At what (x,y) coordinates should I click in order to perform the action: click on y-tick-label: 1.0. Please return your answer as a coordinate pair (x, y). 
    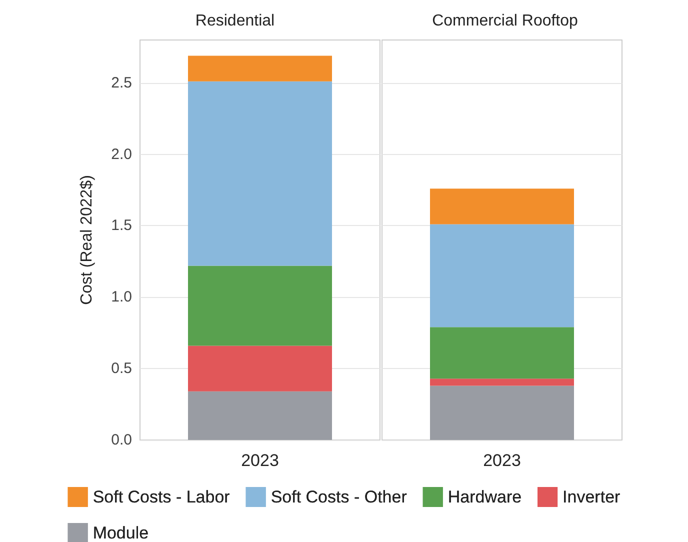
    Looking at the image, I should click on (121, 297).